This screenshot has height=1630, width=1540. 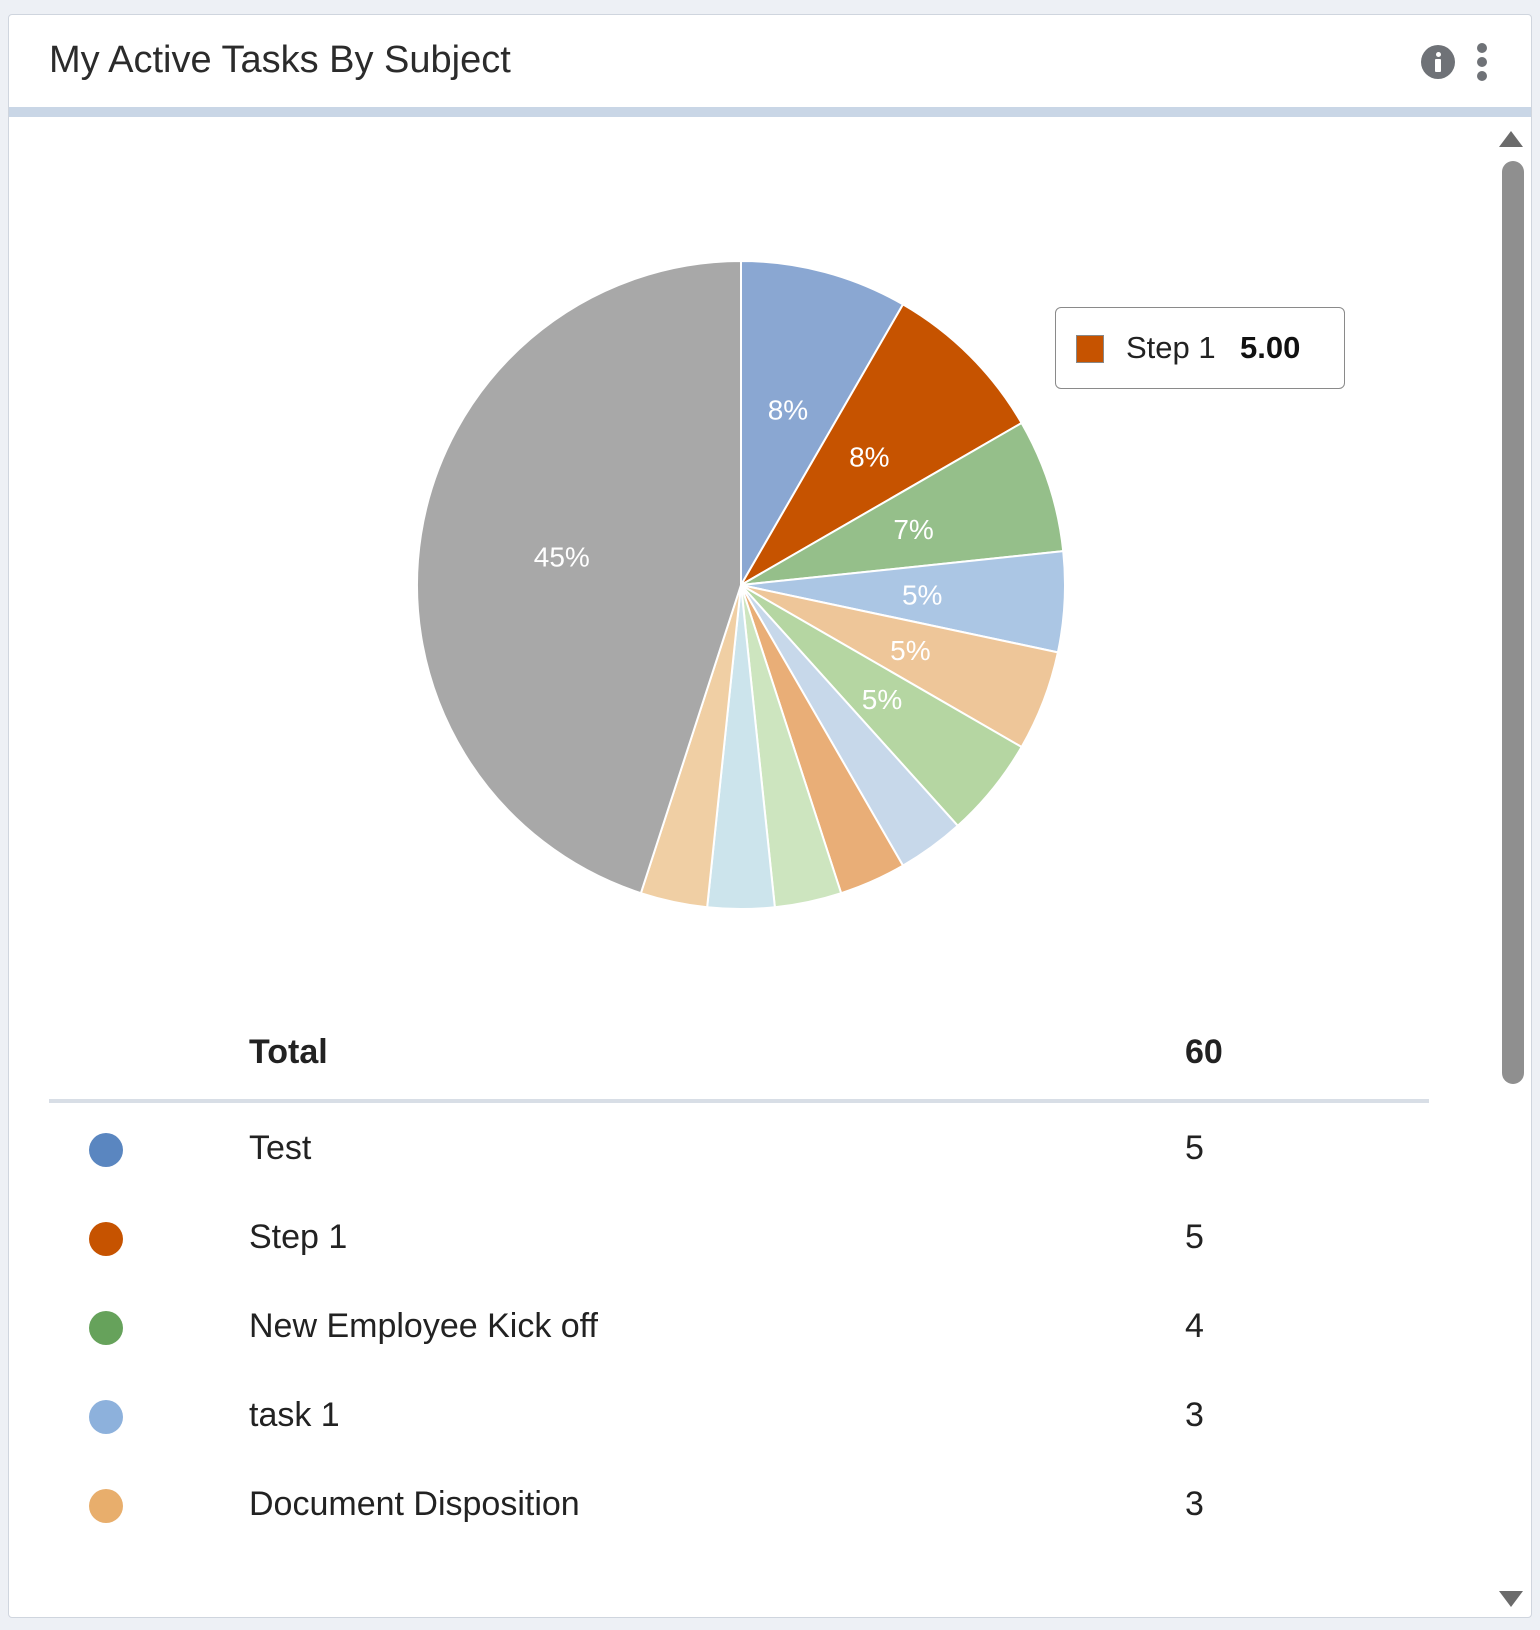 I want to click on legend-row: New Employee Kick off 4, so click(x=739, y=1325).